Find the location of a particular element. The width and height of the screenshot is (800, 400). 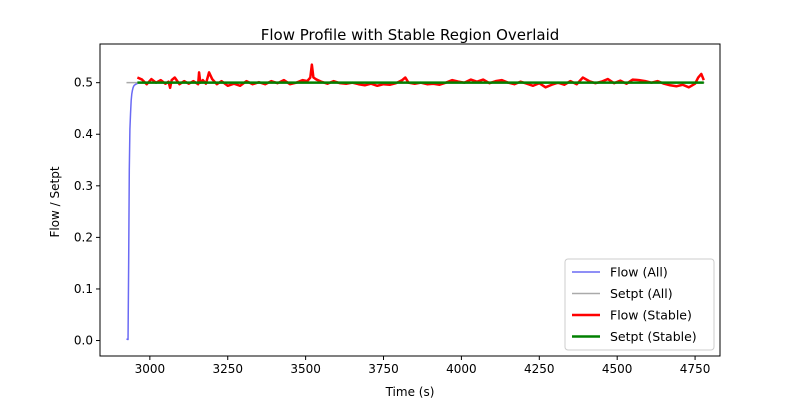

legend-box is located at coordinates (639, 304).